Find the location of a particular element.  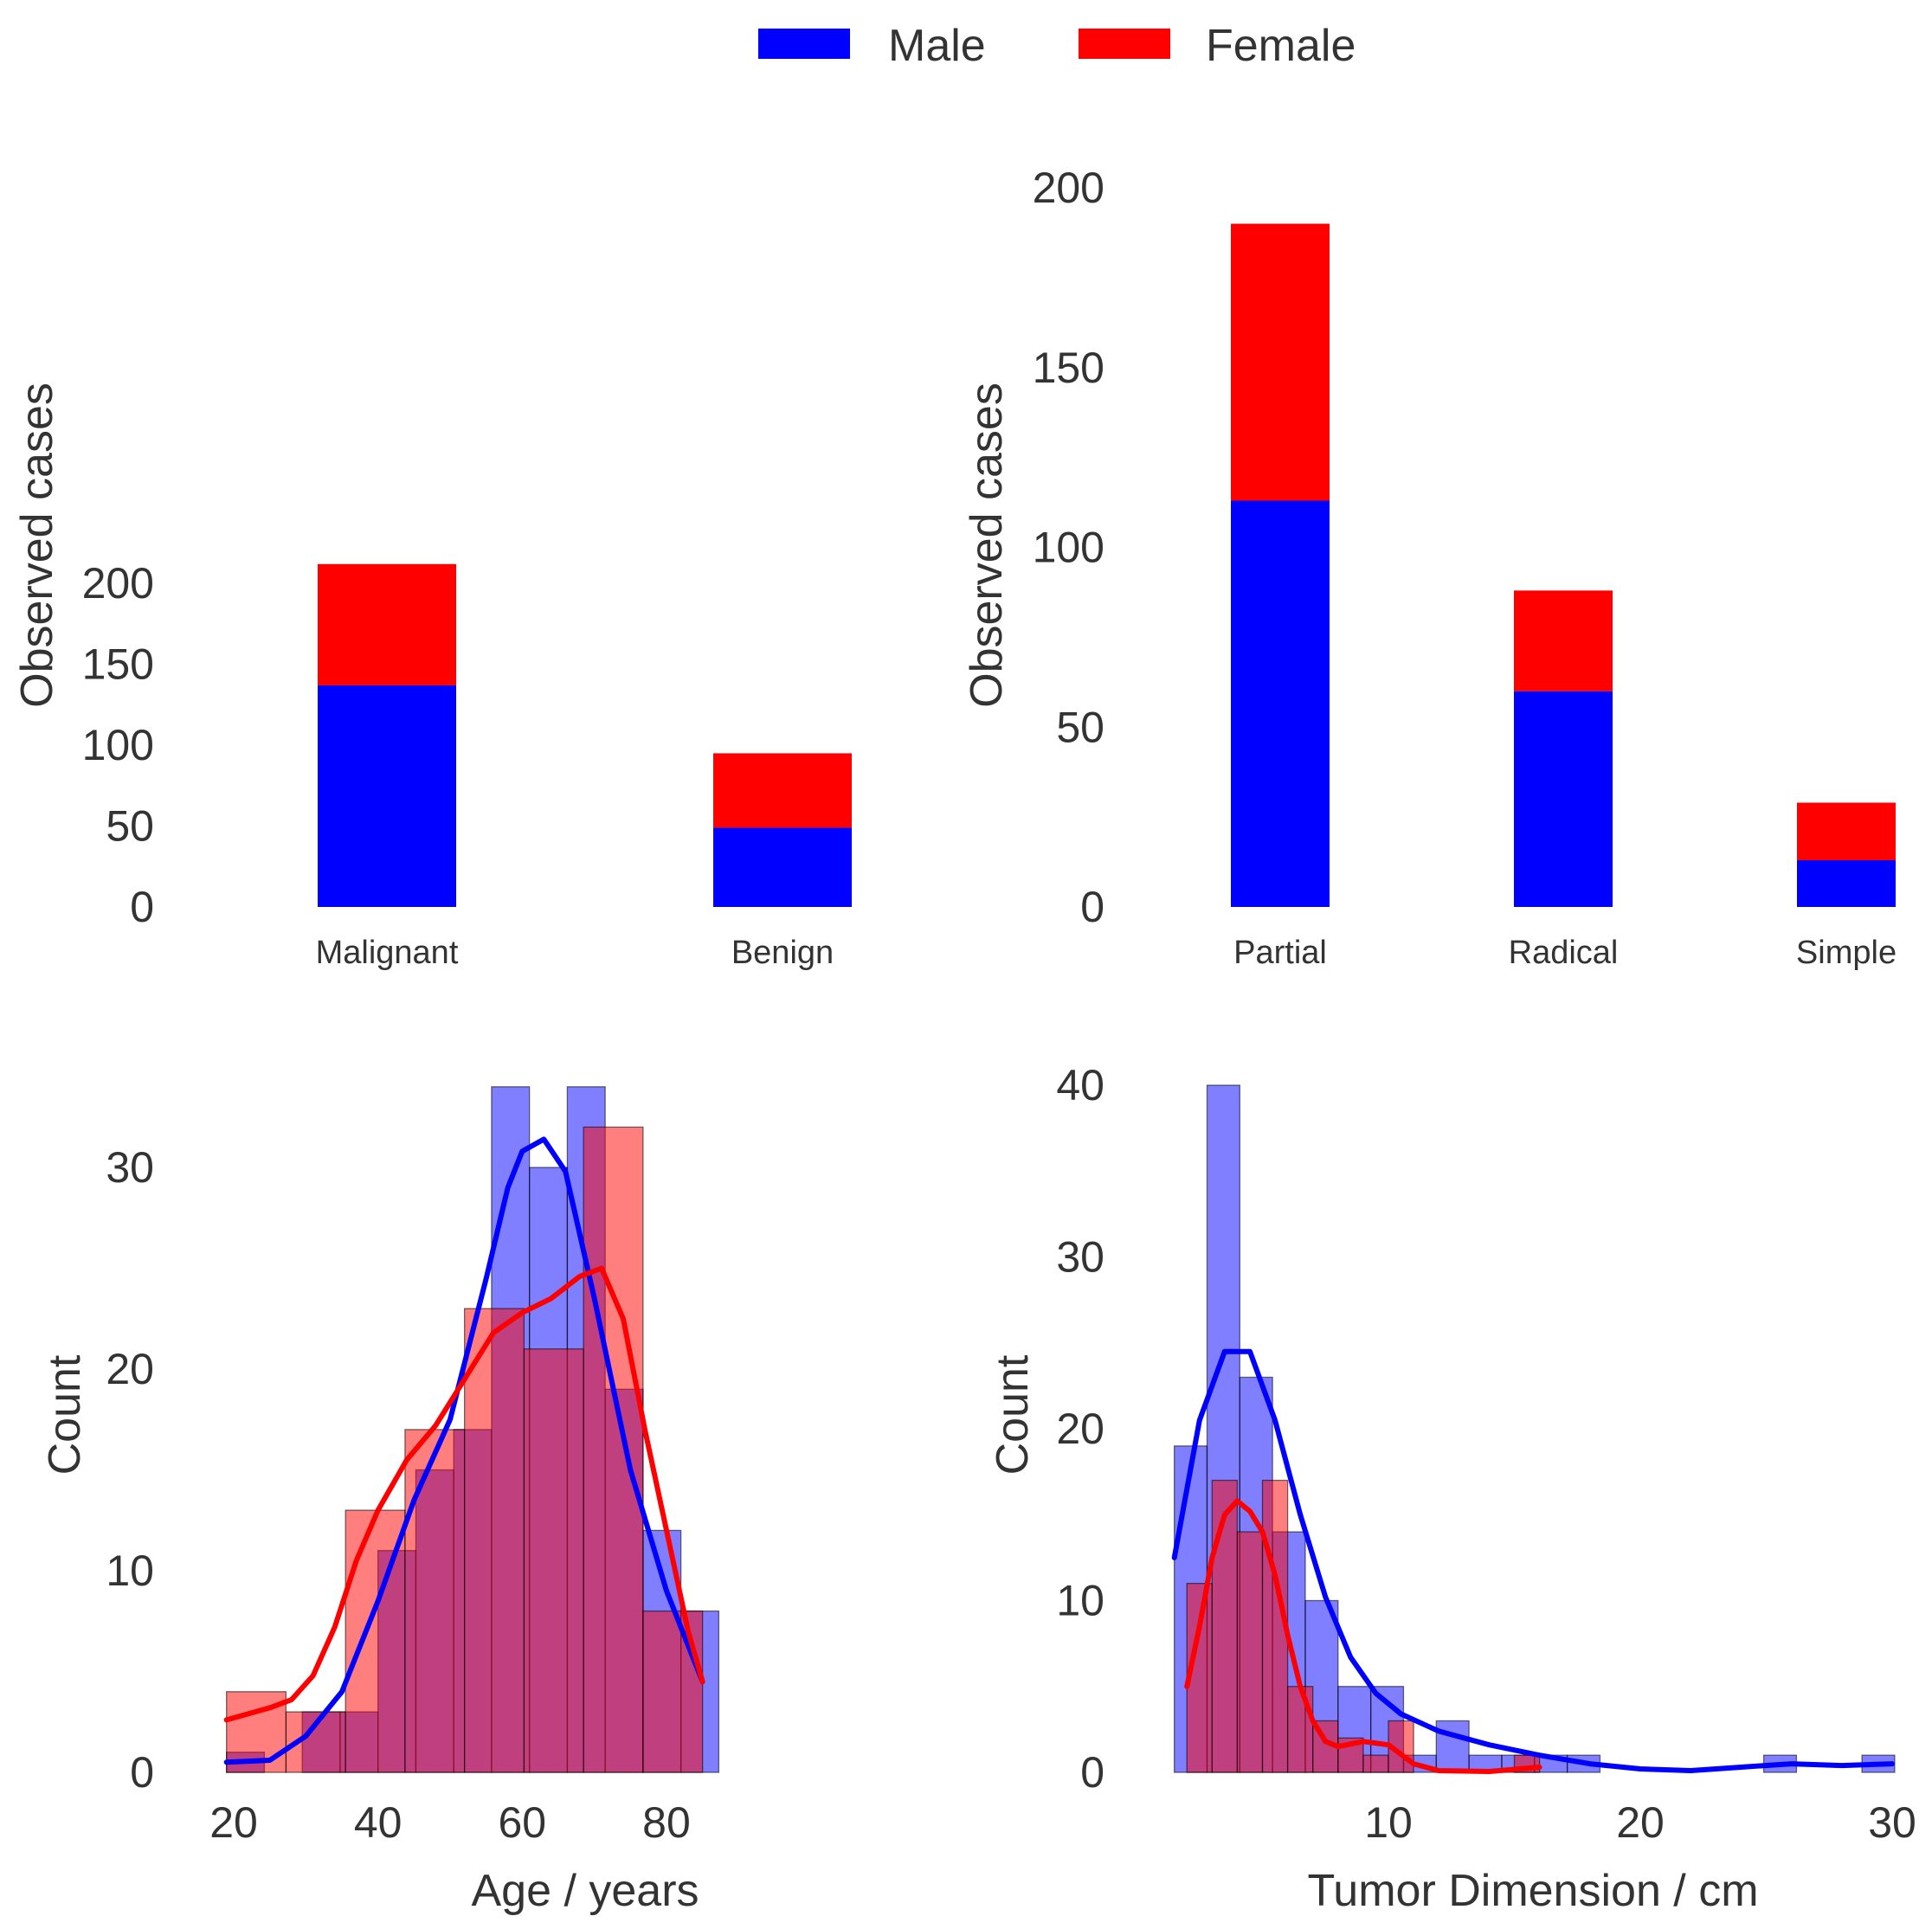

surgery-bar-radical-female is located at coordinates (1563, 640).